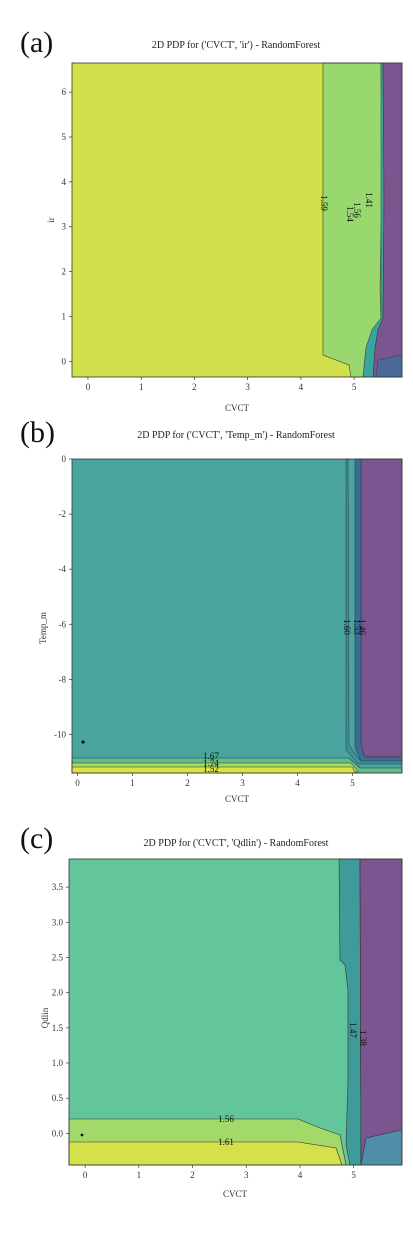  Describe the element at coordinates (237, 408) in the screenshot. I see `x-axis-label-a: CVCT` at that location.